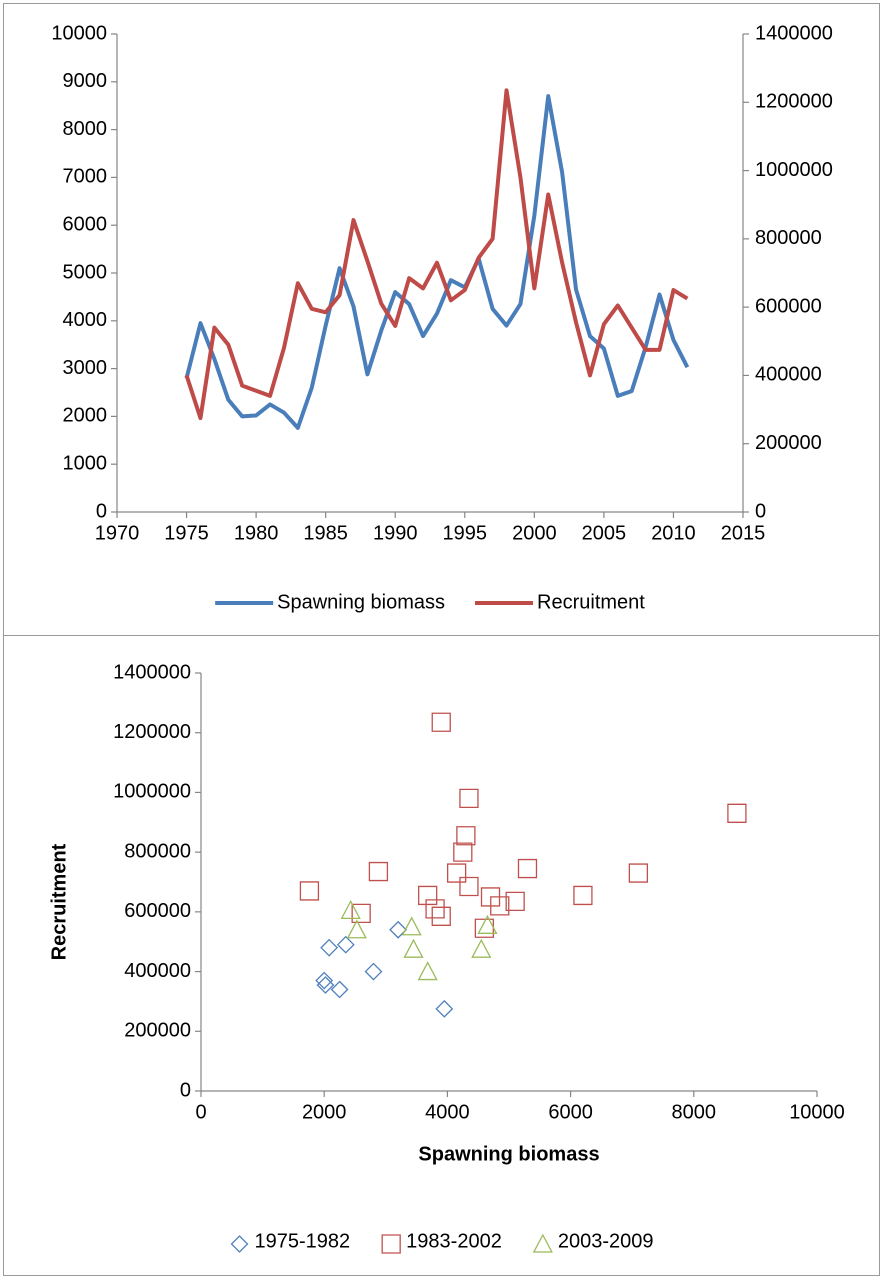  I want to click on x-tick-label: 1970, so click(117, 533).